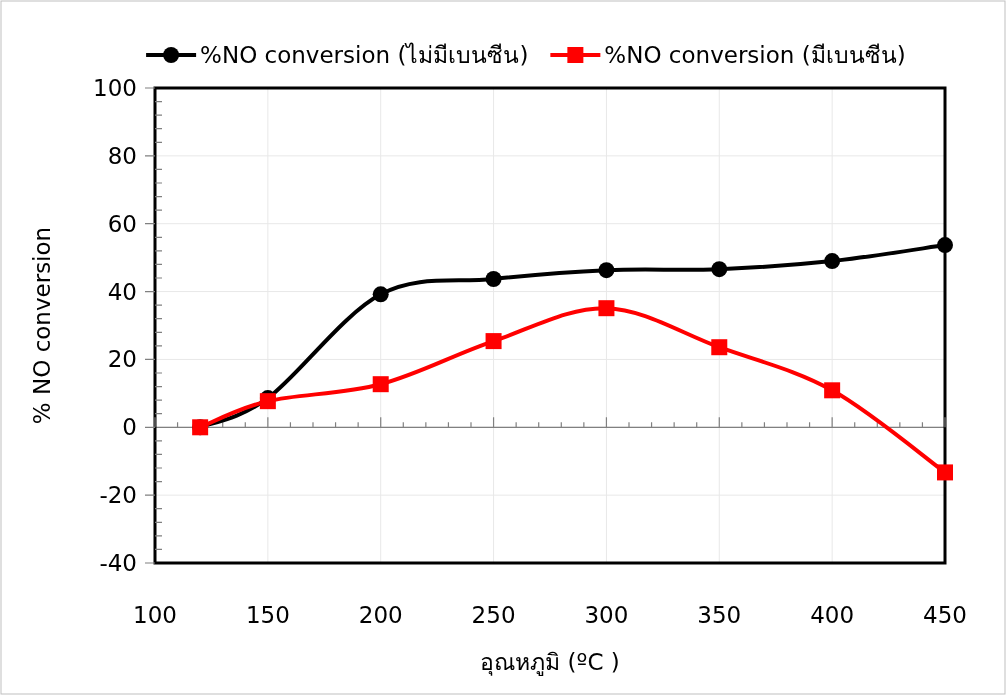 This screenshot has height=695, width=1006. Describe the element at coordinates (267, 615) in the screenshot. I see `x-tick-label: 150` at that location.